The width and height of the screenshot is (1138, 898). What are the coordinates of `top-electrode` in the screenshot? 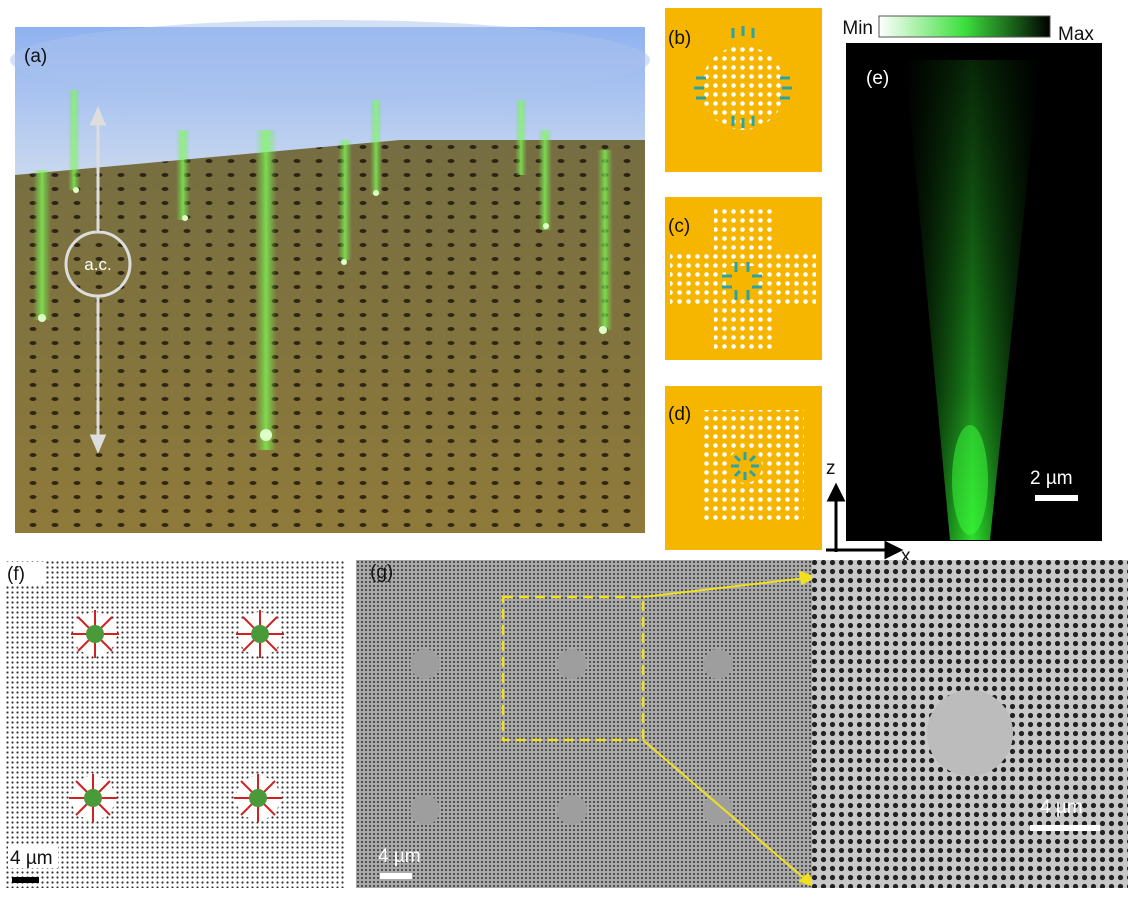 It's located at (330, 60).